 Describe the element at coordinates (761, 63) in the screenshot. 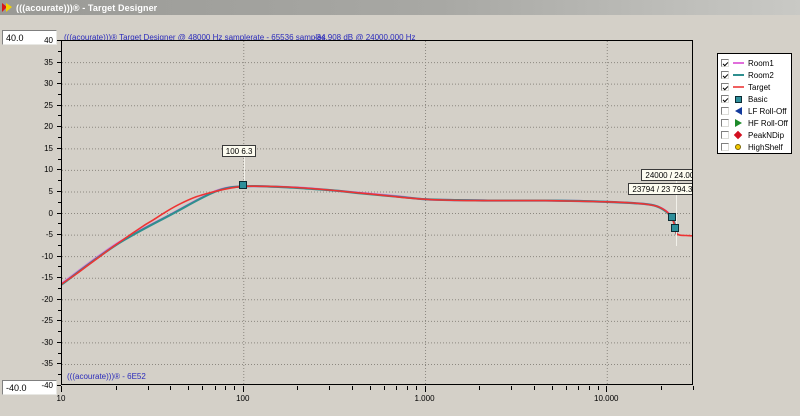

I see `legend-label-room1: Room1` at that location.